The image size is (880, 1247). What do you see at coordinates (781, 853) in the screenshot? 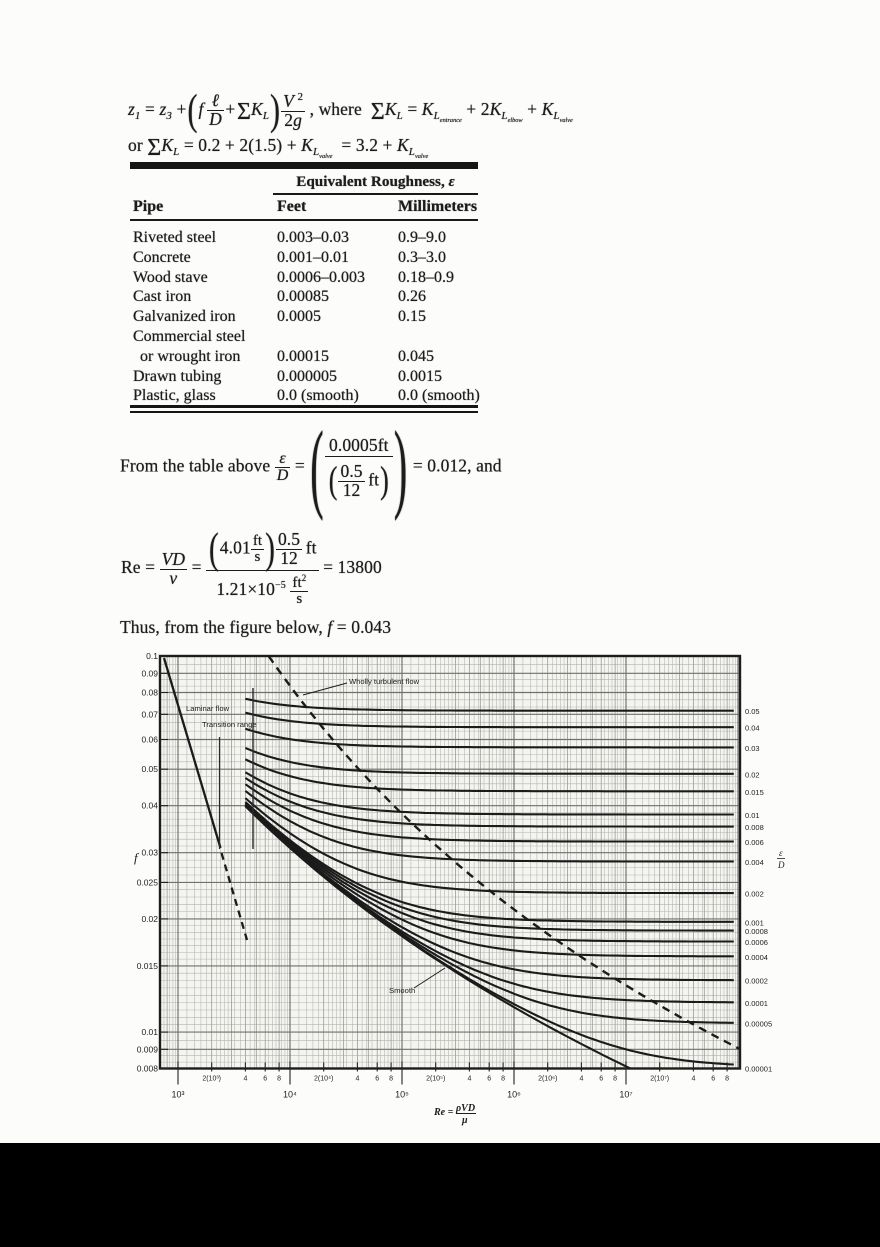
I see `svg-text: ε` at bounding box center [781, 853].